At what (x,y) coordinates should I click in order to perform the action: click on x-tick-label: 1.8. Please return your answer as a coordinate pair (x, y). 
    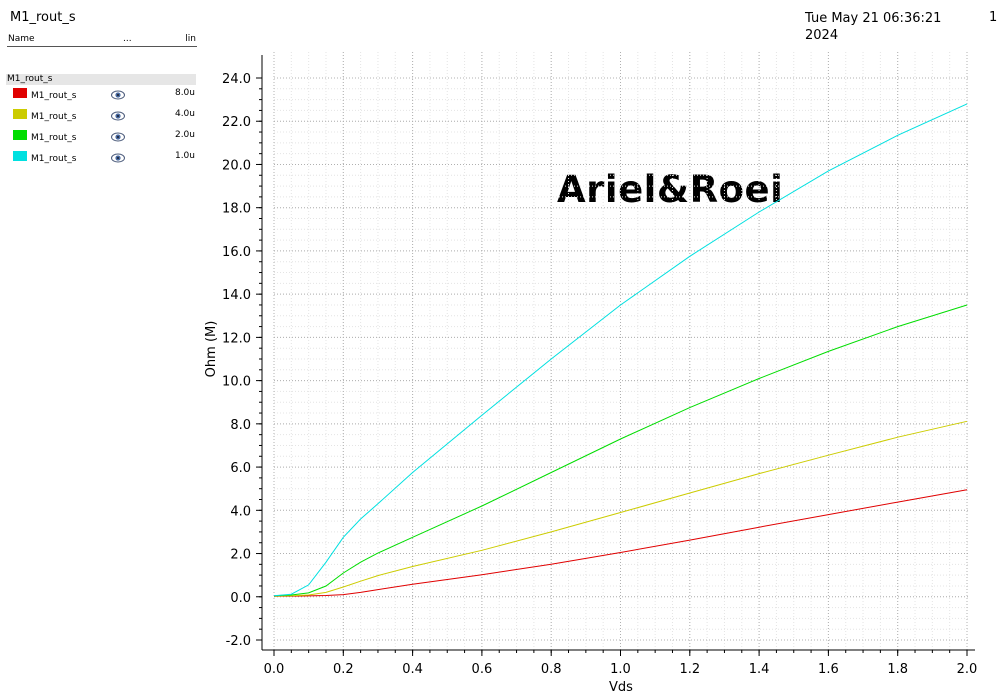
    Looking at the image, I should click on (897, 669).